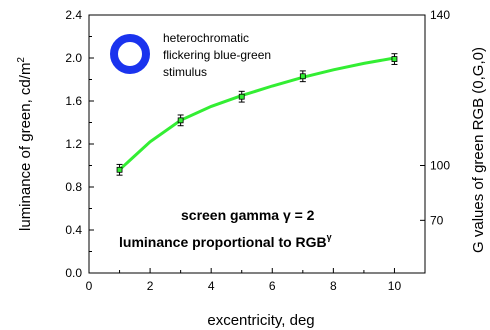  I want to click on y-tick-label: 0.4, so click(73, 230).